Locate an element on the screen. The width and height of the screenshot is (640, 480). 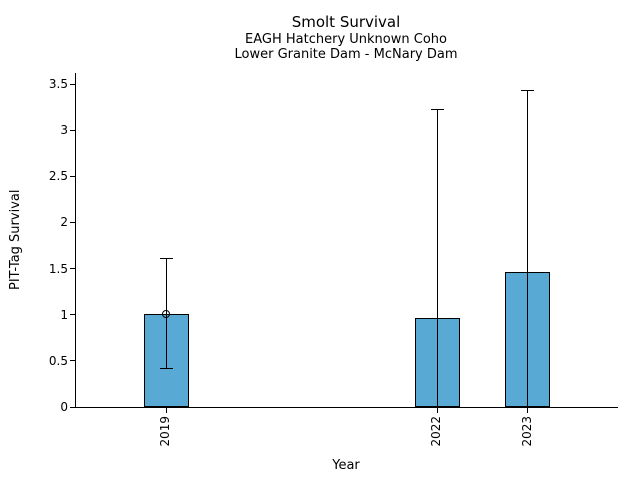
y-tick-label: 2 is located at coordinates (64, 222).